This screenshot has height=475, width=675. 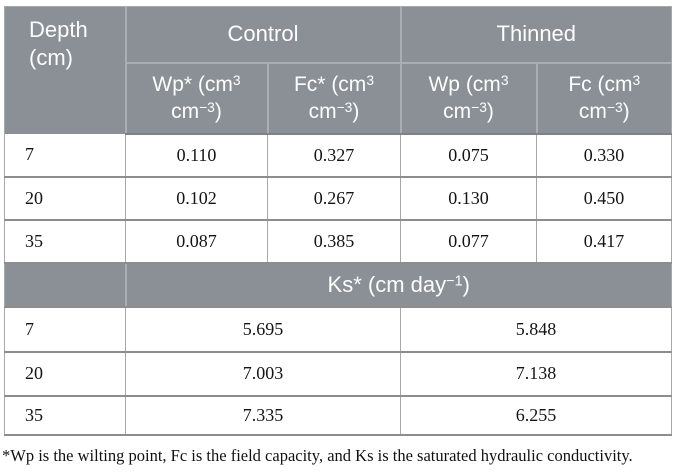 What do you see at coordinates (604, 198) in the screenshot?
I see `thinned-fc-value: 0.450` at bounding box center [604, 198].